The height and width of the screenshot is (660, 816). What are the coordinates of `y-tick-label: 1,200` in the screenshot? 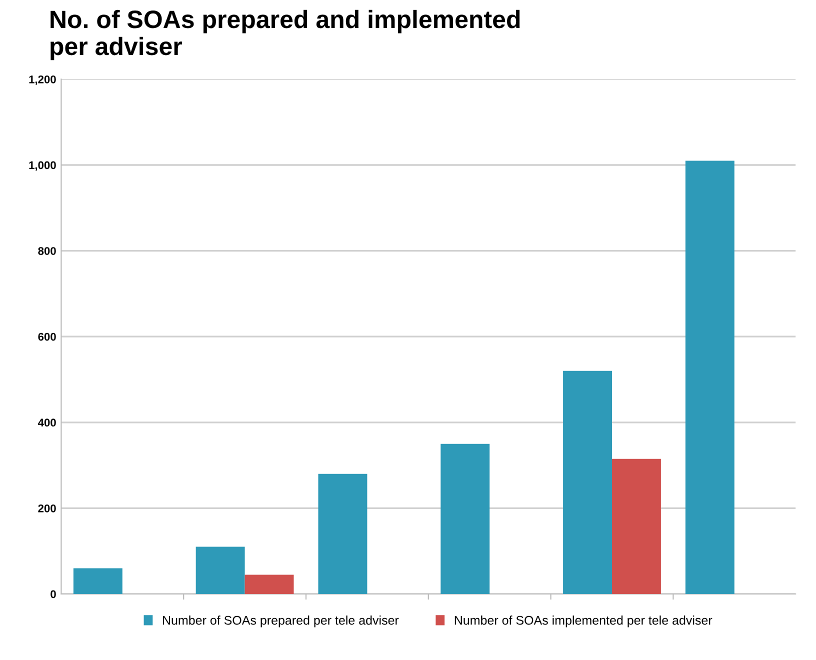 It's located at (42, 80).